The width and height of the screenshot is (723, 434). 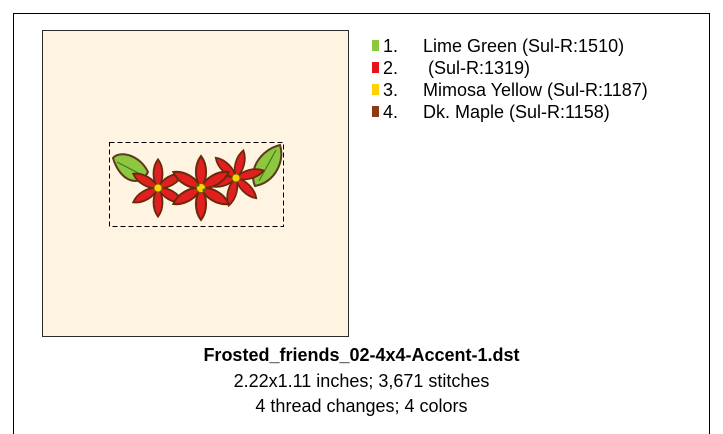 I want to click on legend-item: 4. Dk. Maple (Sul-R:1158), so click(x=491, y=112).